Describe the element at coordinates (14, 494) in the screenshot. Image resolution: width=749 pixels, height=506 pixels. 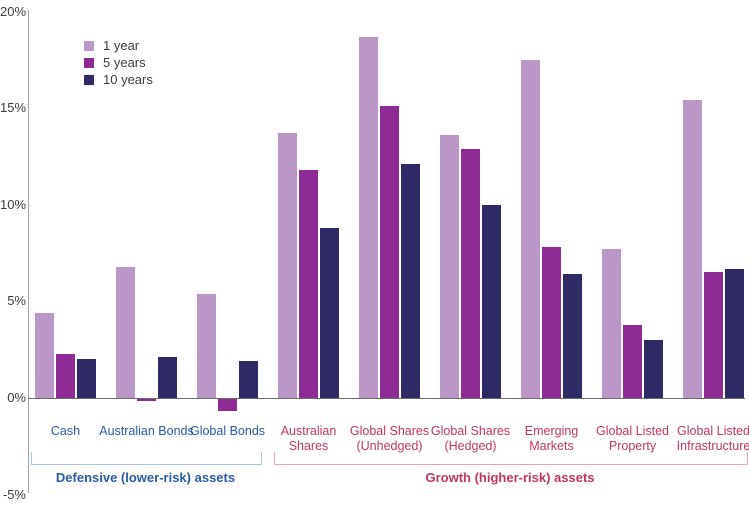
I see `y-tick-label: -5%` at that location.